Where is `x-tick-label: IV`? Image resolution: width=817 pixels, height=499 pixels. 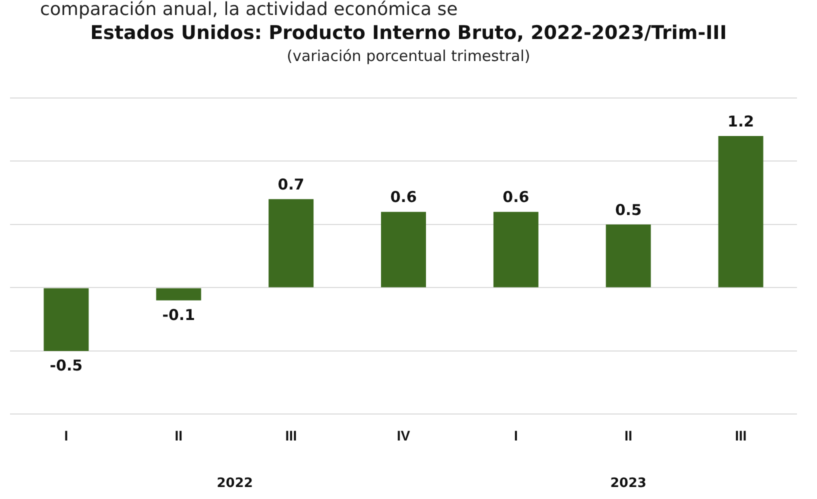 x-tick-label: IV is located at coordinates (403, 435).